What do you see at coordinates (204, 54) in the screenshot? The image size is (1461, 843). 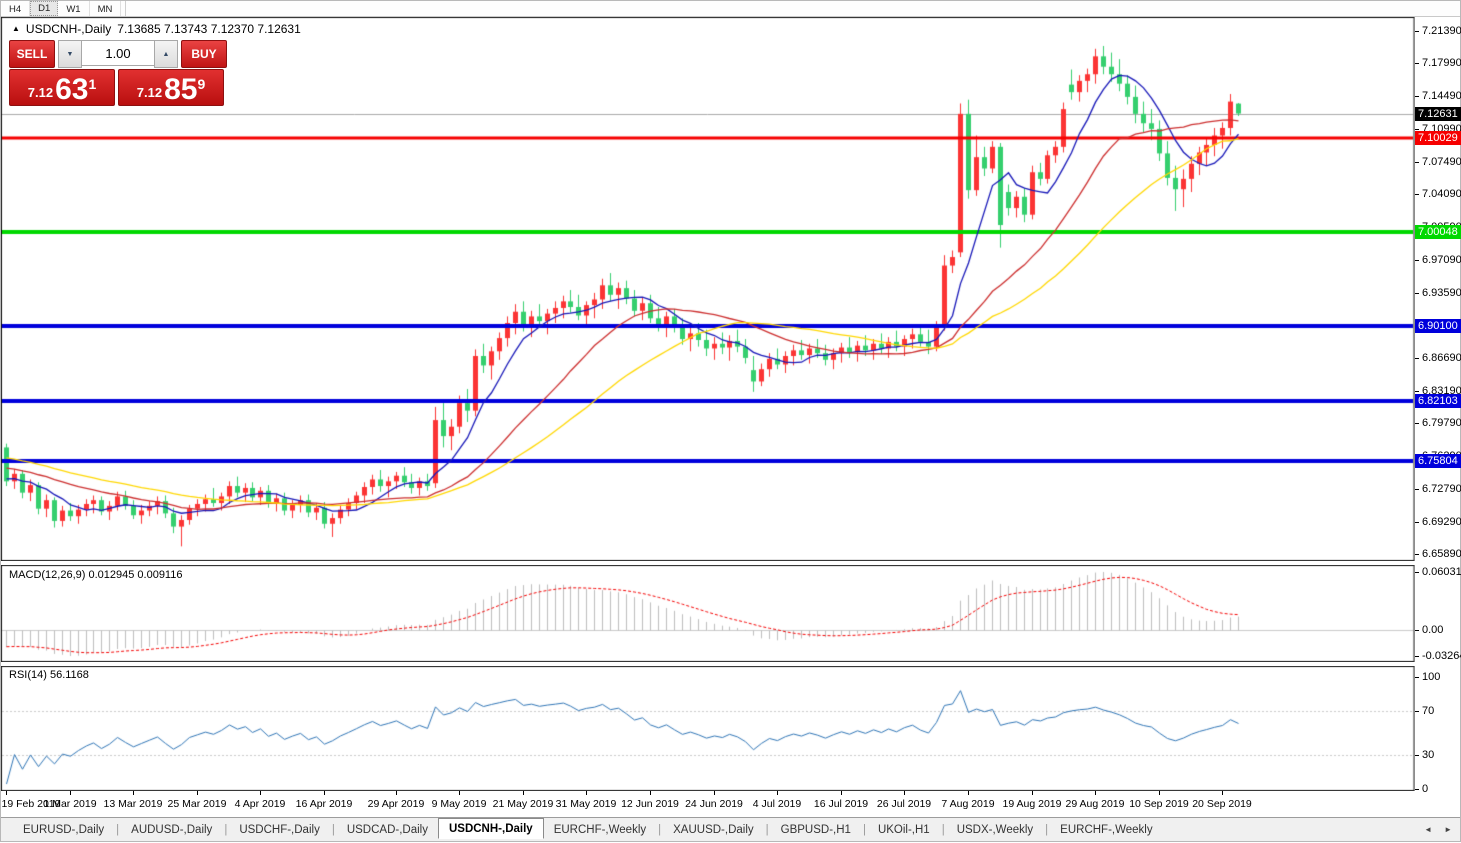 I see `buy-button: BUY` at bounding box center [204, 54].